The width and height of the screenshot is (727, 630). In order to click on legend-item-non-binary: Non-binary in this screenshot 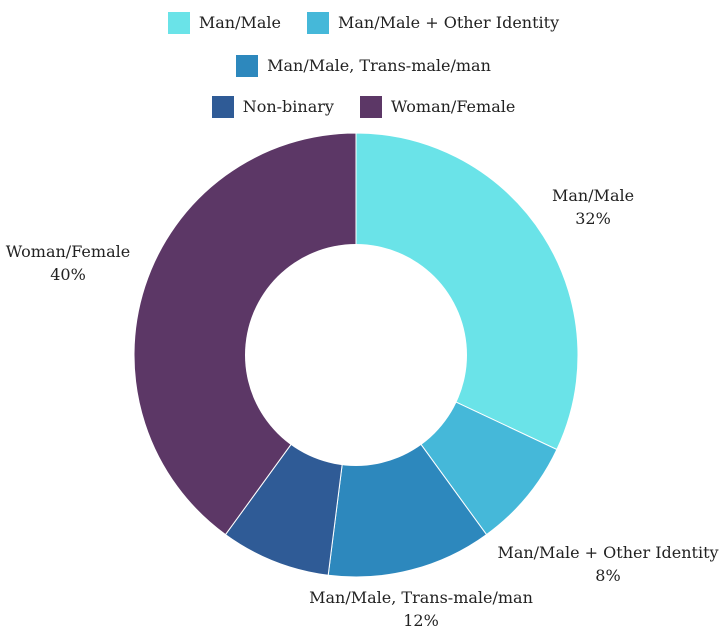, I will do `click(272, 107)`.